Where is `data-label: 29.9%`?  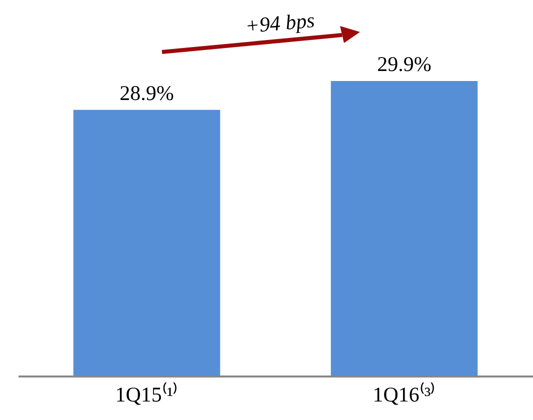
data-label: 29.9% is located at coordinates (404, 64).